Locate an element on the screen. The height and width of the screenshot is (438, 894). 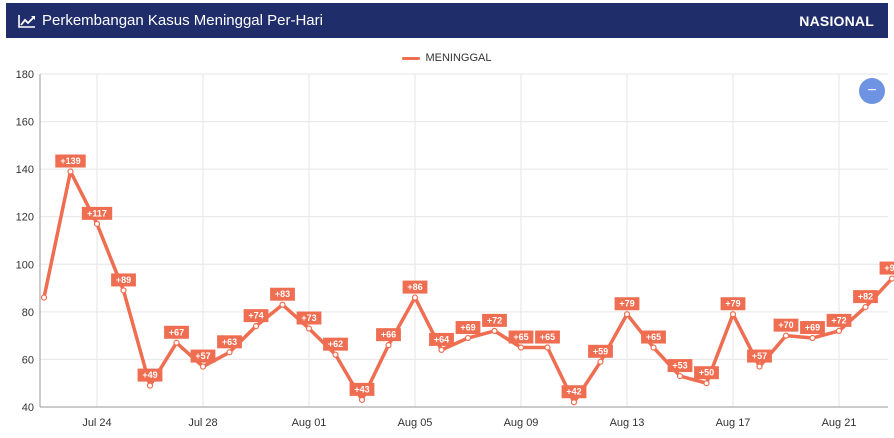
chart-title: Perkembangan Kasus Meninggal Per-Hari is located at coordinates (182, 20).